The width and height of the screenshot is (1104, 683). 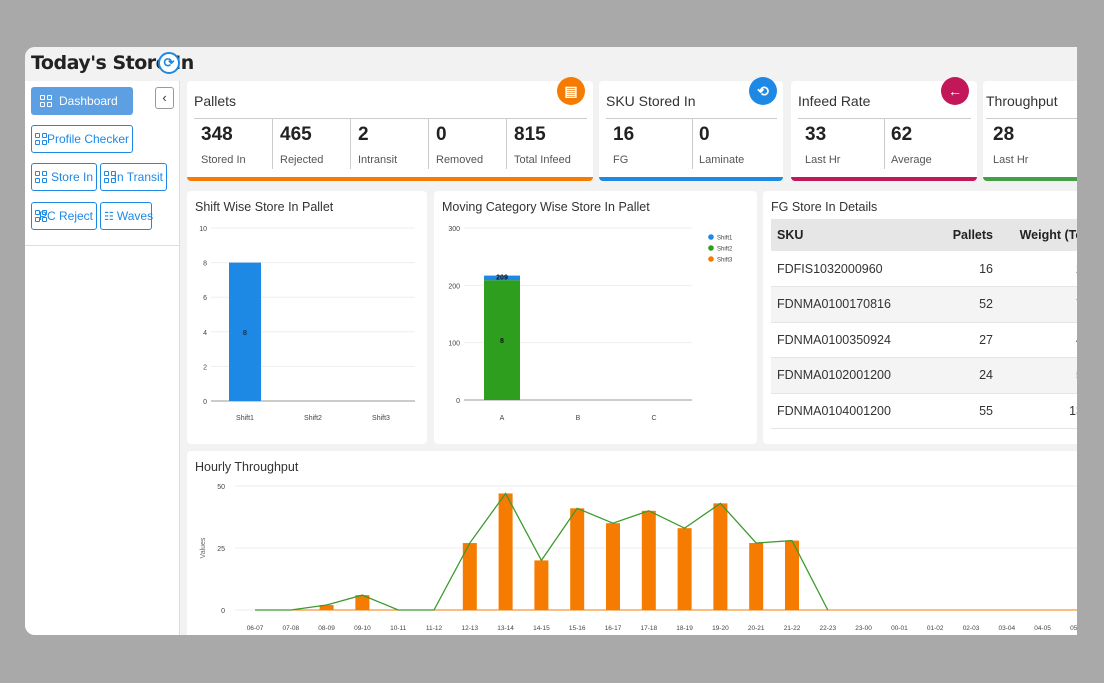 I want to click on kpi-label: Laminate, so click(x=722, y=160).